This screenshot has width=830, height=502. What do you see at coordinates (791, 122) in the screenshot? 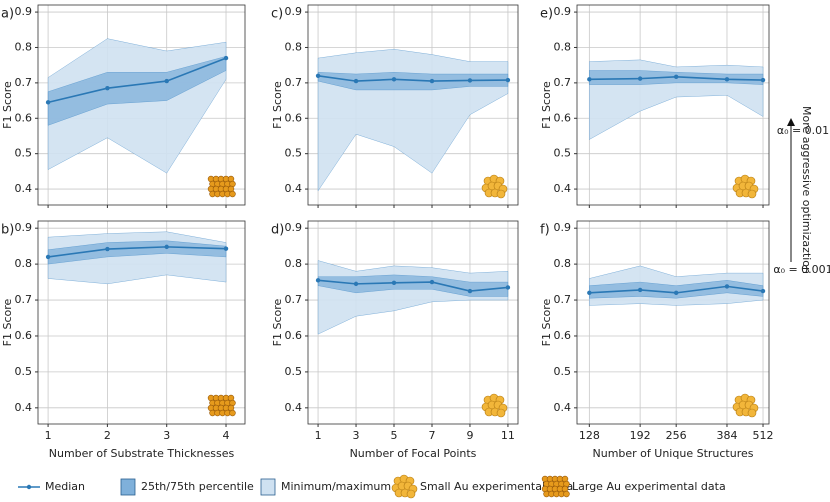
I see `arrow-head` at bounding box center [791, 122].